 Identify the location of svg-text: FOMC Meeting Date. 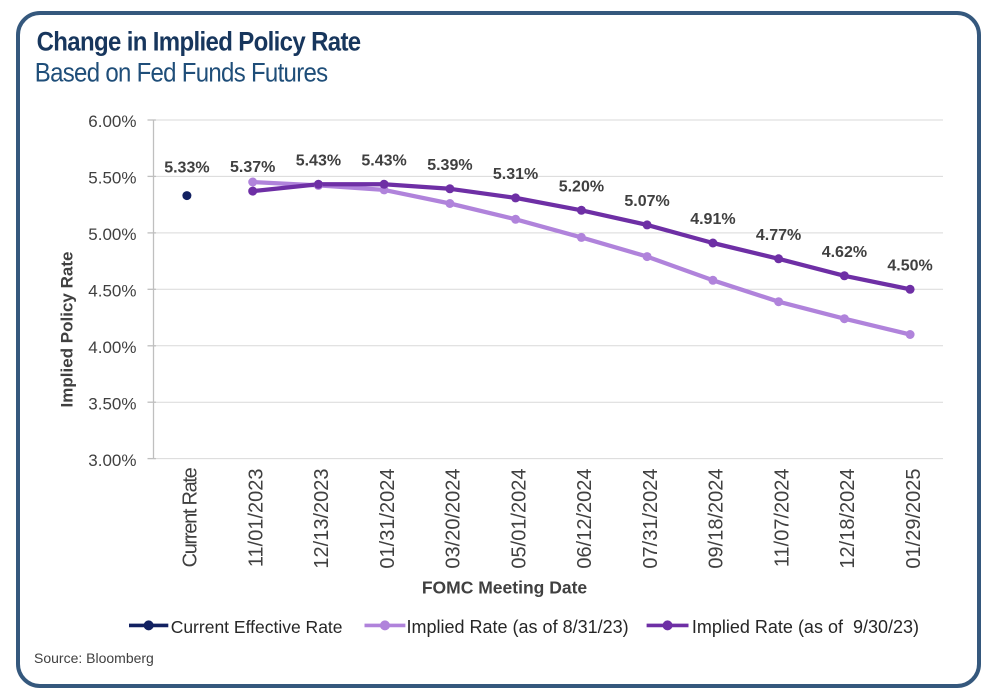
(505, 588).